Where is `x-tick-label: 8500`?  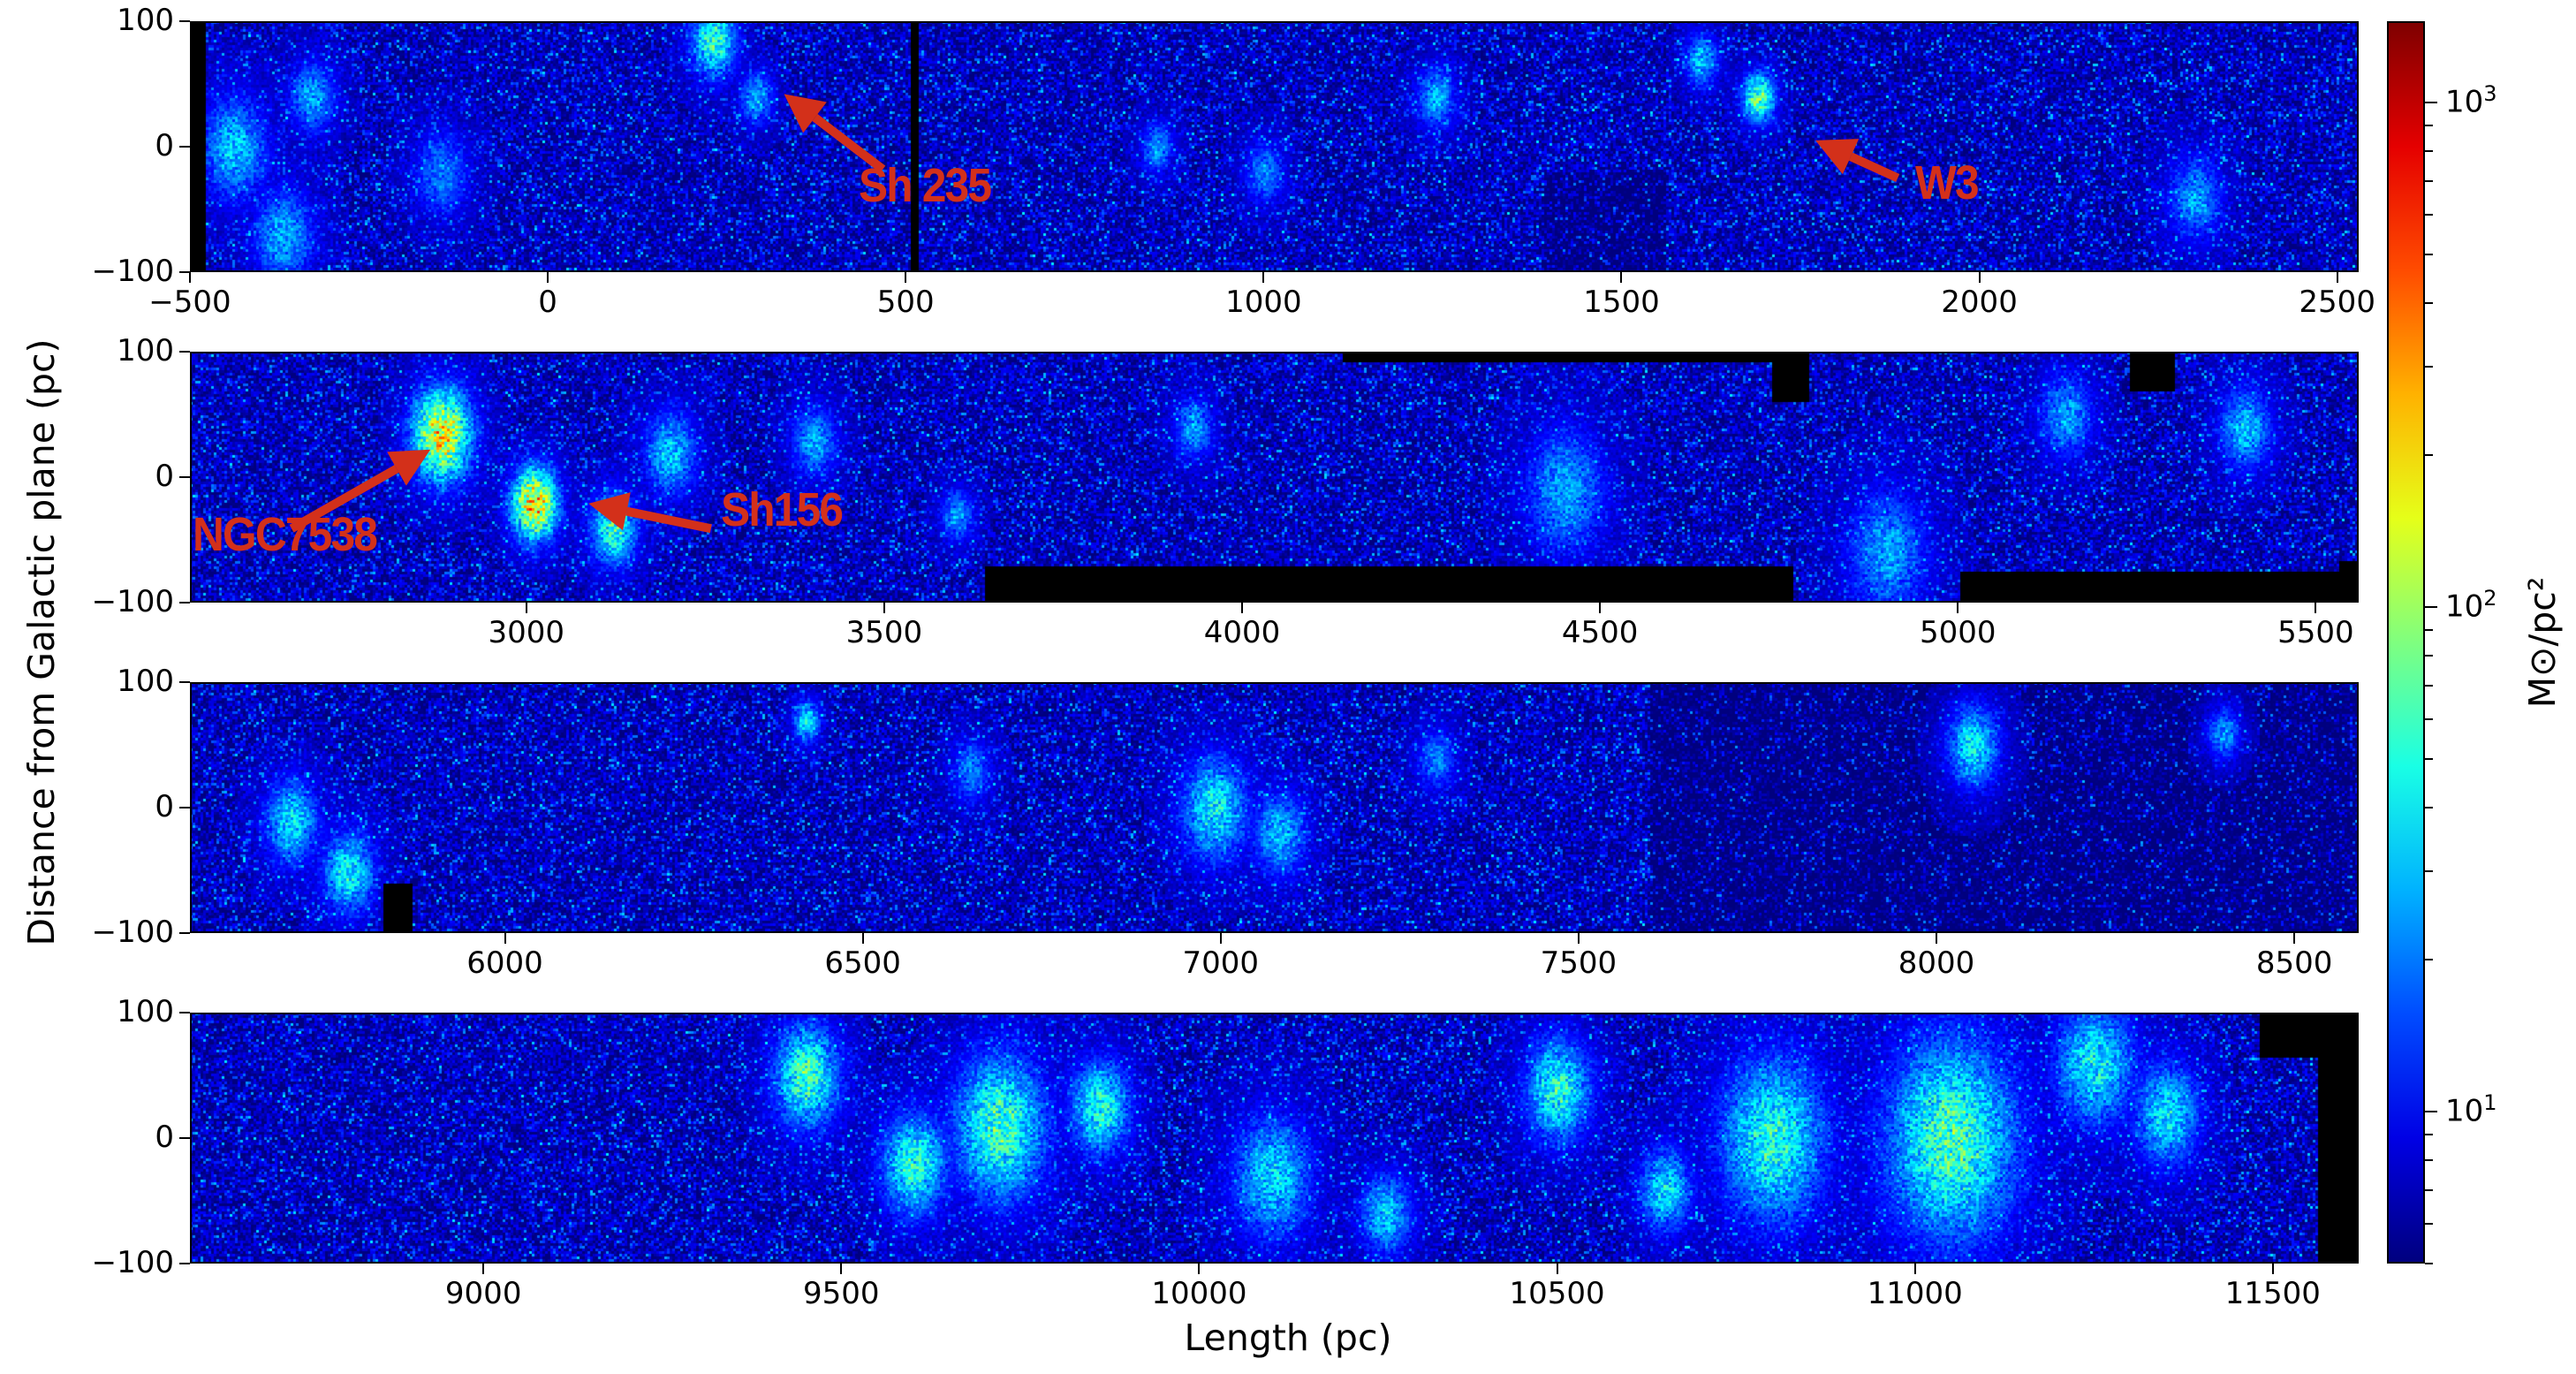
x-tick-label: 8500 is located at coordinates (2294, 963).